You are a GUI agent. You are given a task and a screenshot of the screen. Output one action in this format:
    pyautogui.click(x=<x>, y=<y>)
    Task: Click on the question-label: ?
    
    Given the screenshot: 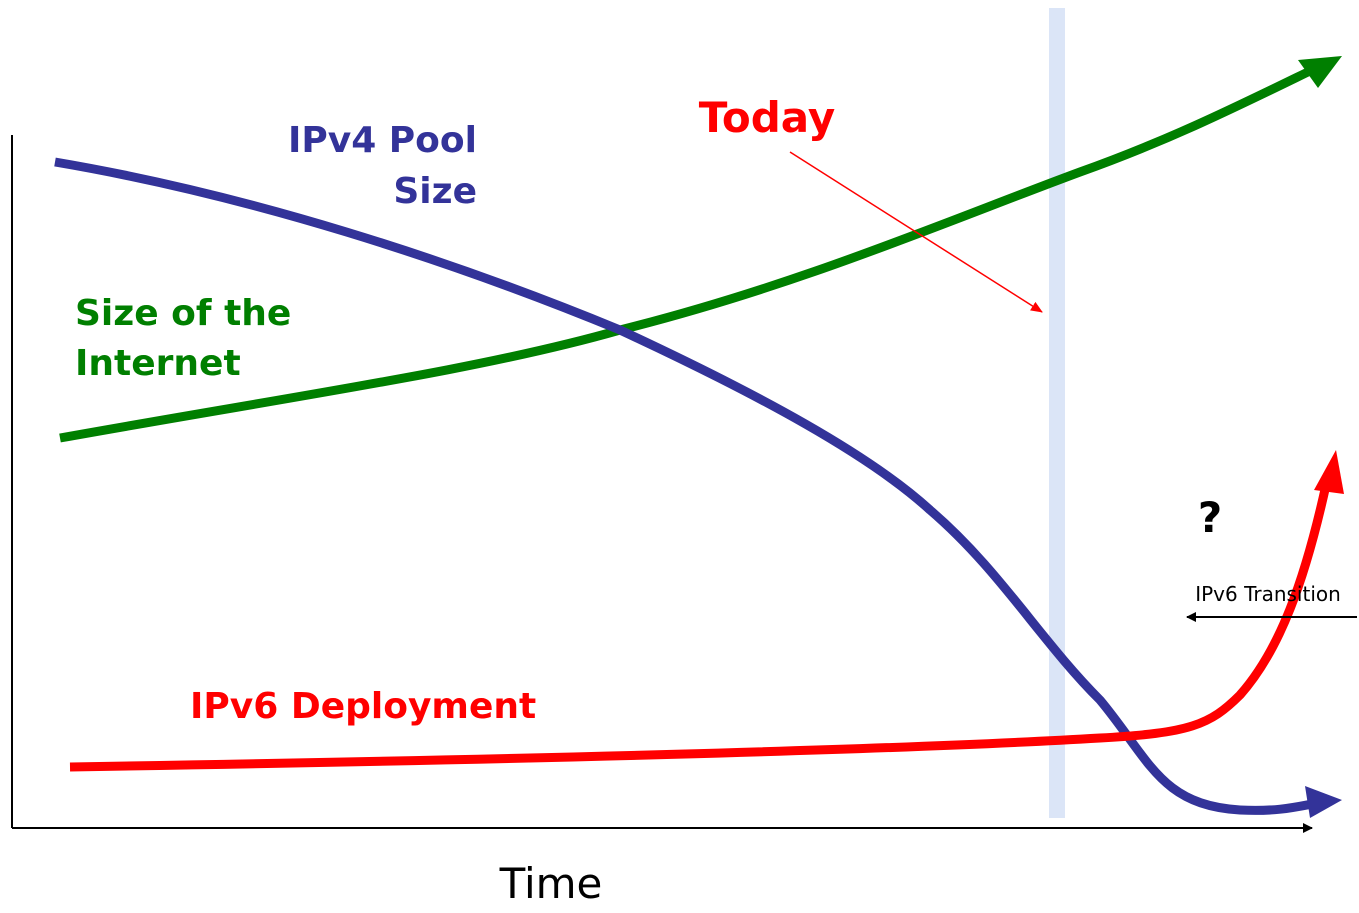 What is the action you would take?
    pyautogui.click(x=1210, y=517)
    